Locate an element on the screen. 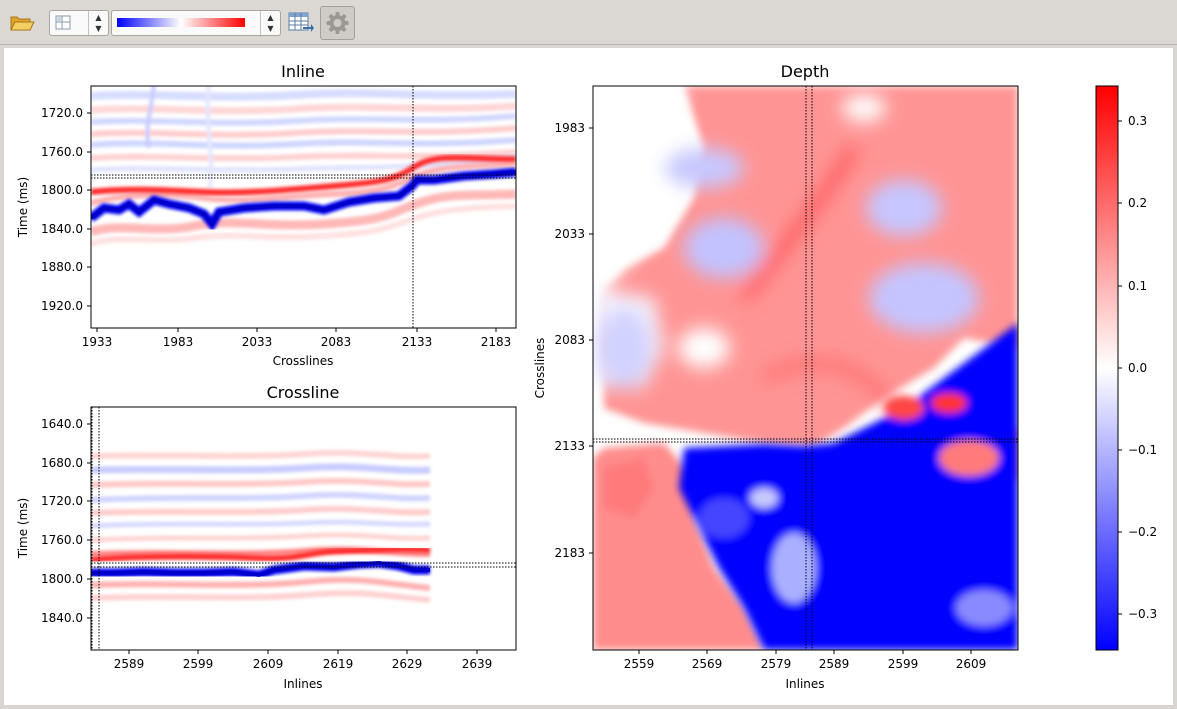 The width and height of the screenshot is (1177, 709). inline-title: Inline is located at coordinates (303, 71).